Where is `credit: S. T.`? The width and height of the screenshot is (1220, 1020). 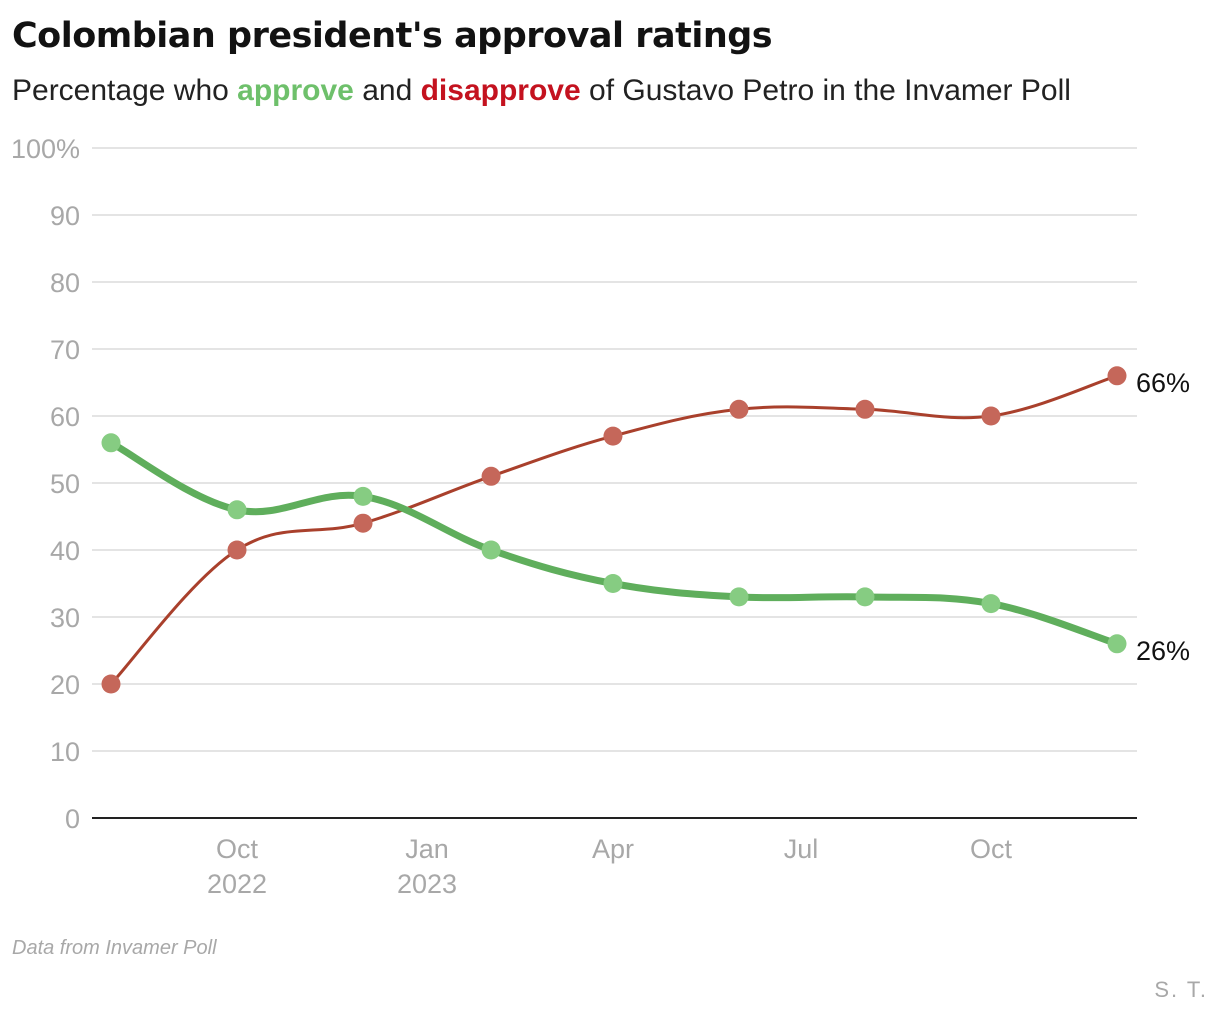
credit: S. T. is located at coordinates (1181, 989).